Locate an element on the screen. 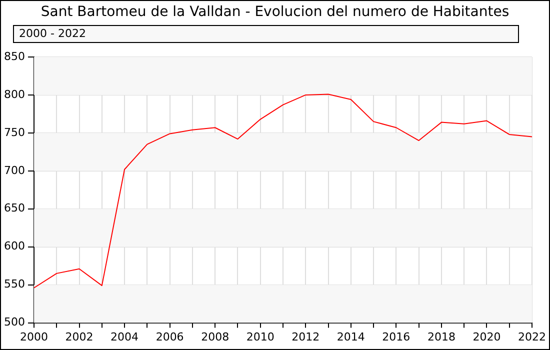 This screenshot has height=350, width=550. x-tick-label: 2008 is located at coordinates (215, 337).